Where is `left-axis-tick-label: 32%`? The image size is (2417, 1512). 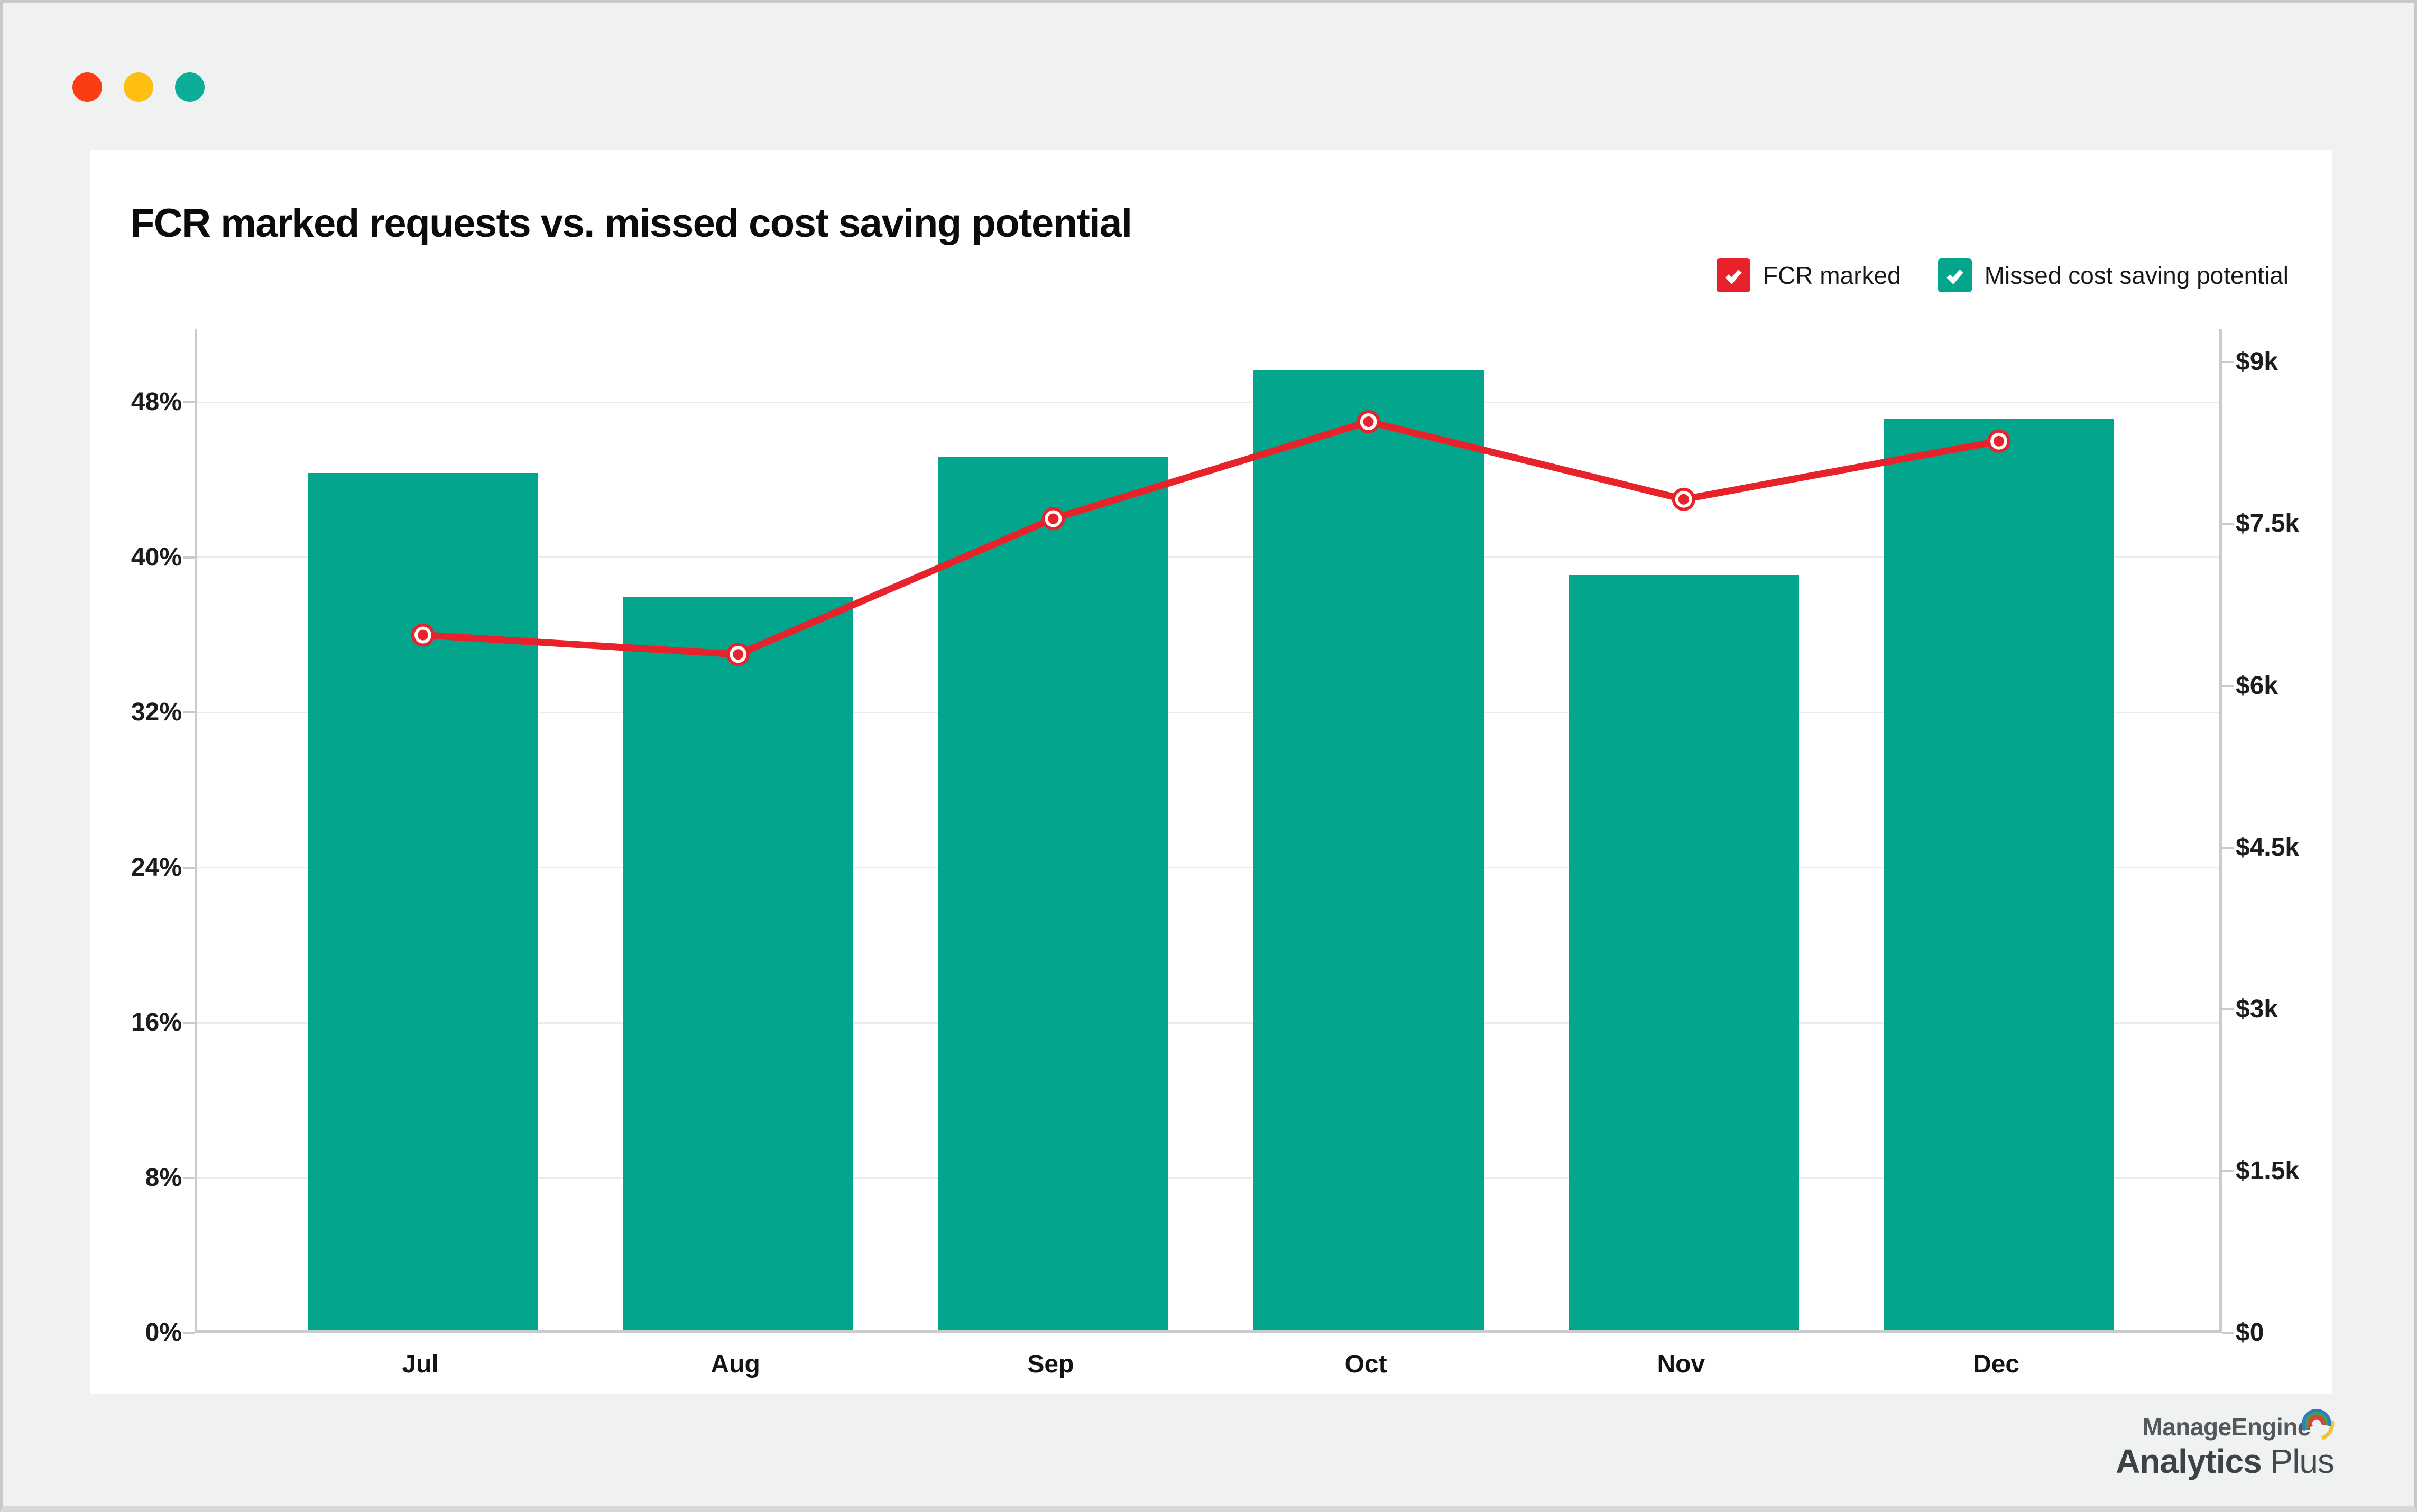
left-axis-tick-label: 32% is located at coordinates (157, 712).